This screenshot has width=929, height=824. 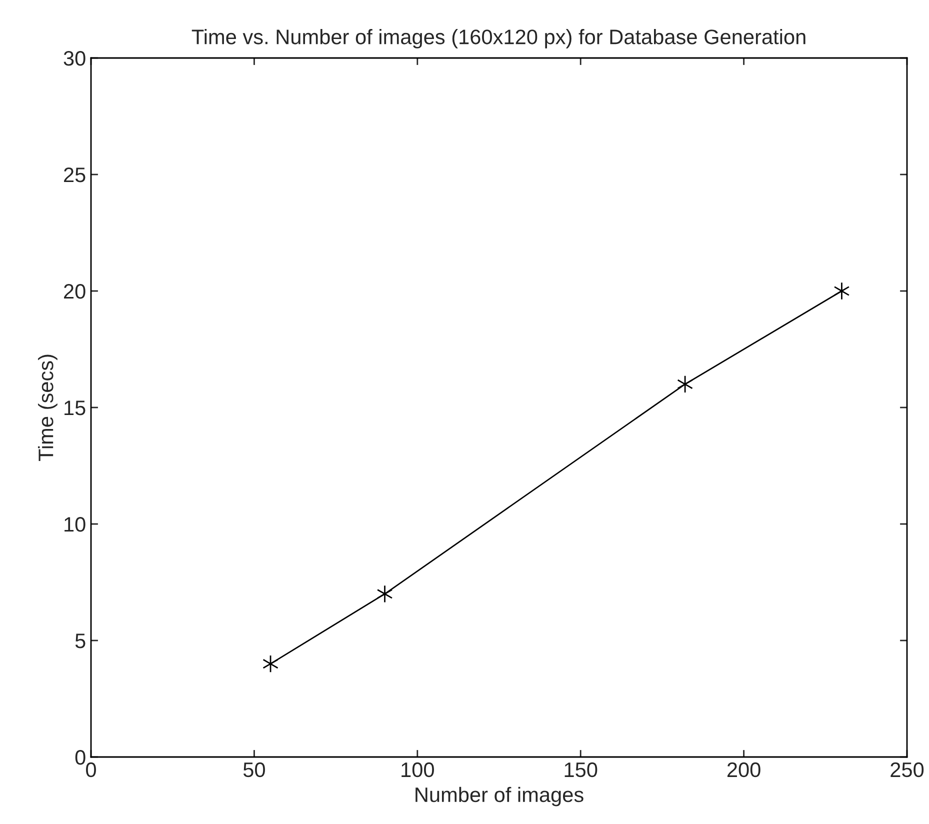 What do you see at coordinates (80, 641) in the screenshot?
I see `y-tick-label: 5` at bounding box center [80, 641].